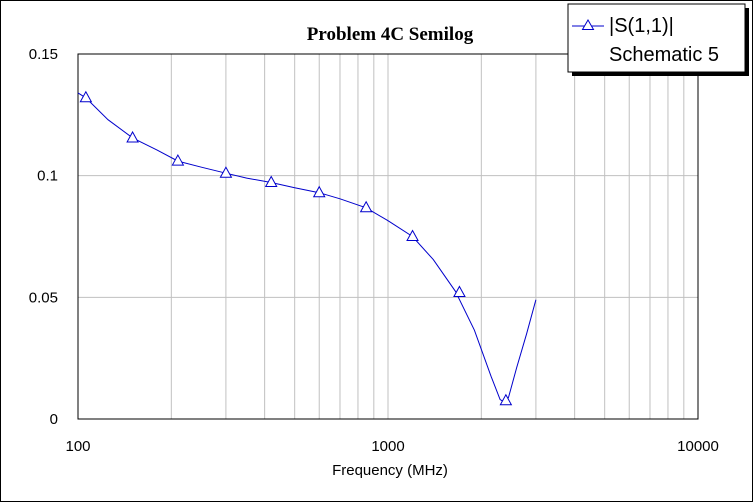  I want to click on legend-series-source: Schematic 5, so click(664, 55).